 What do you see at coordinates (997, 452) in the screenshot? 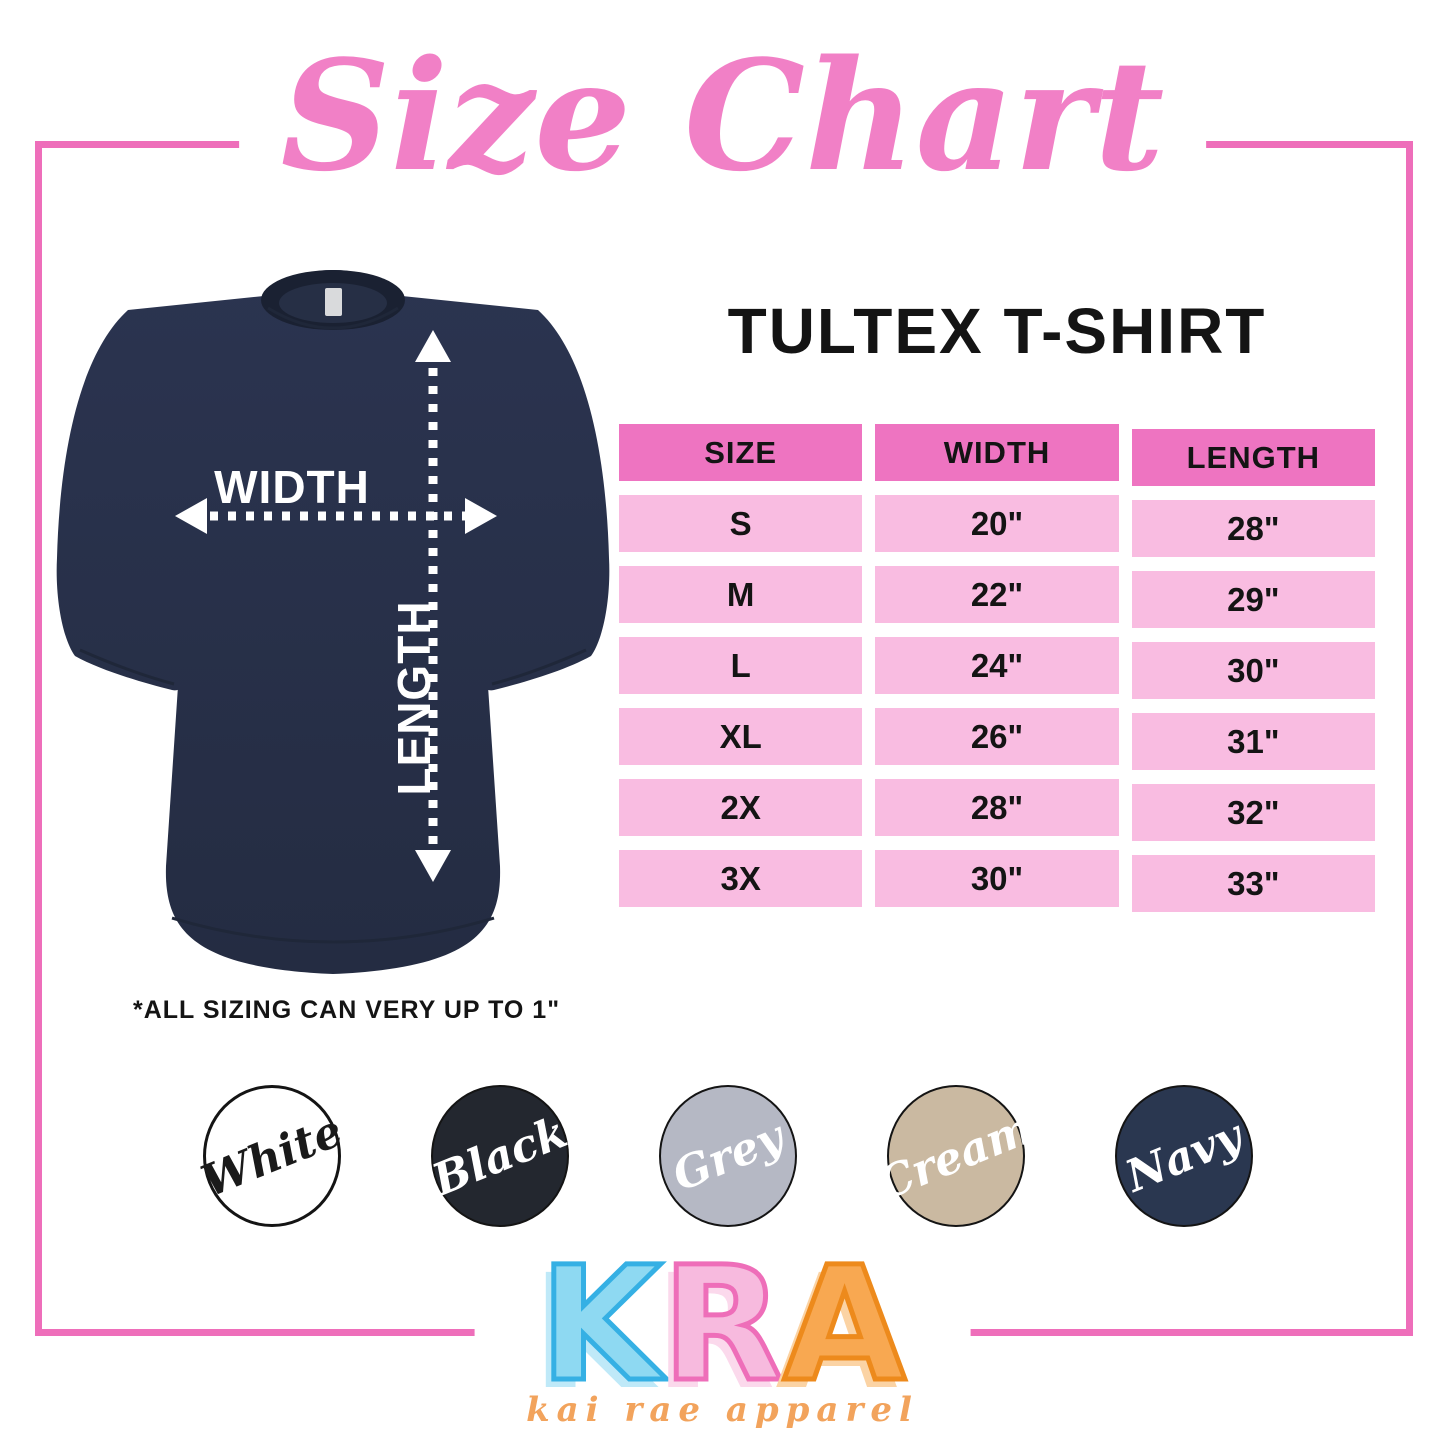
I see `header-cell-width: WIDTH` at bounding box center [997, 452].